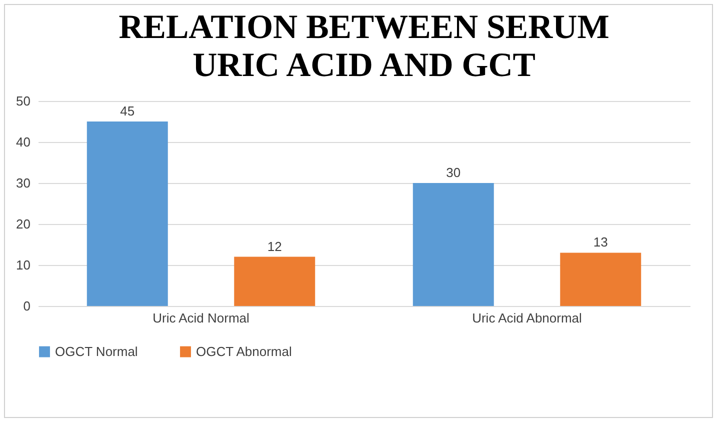 Image resolution: width=719 pixels, height=424 pixels. What do you see at coordinates (527, 318) in the screenshot?
I see `x-tick-label: Uric Acid Abnormal` at bounding box center [527, 318].